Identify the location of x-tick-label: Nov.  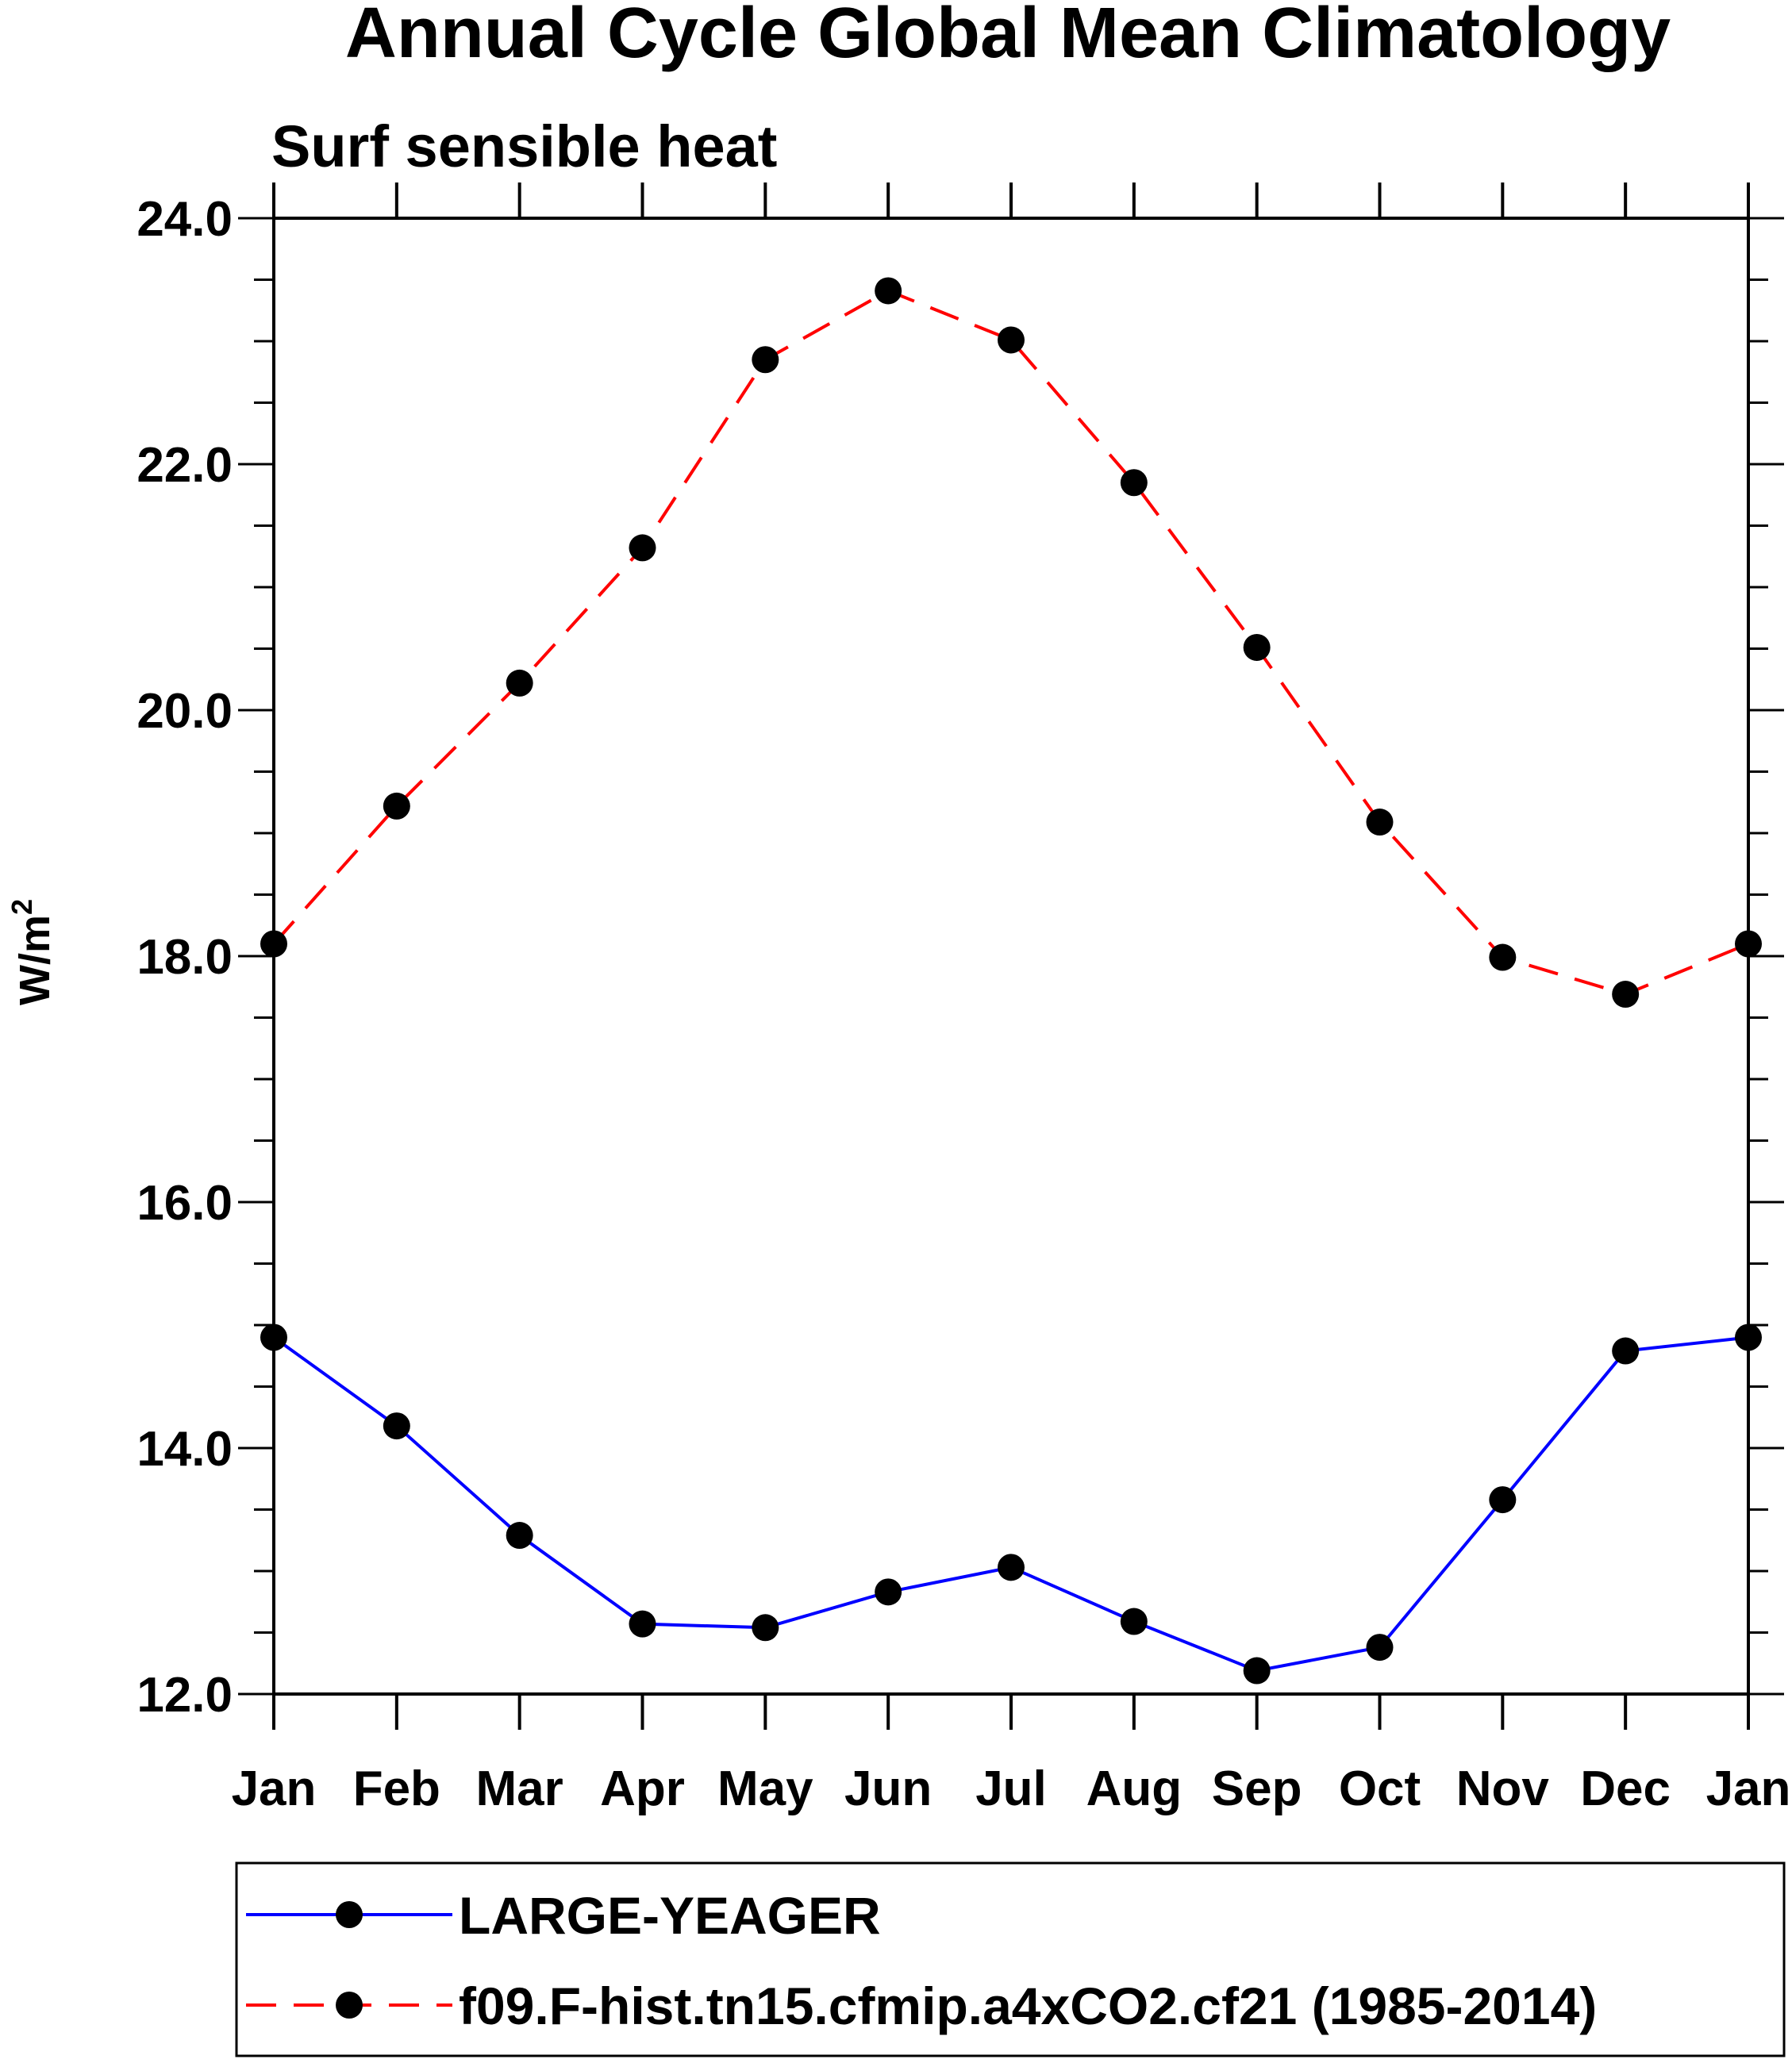
(1503, 1788).